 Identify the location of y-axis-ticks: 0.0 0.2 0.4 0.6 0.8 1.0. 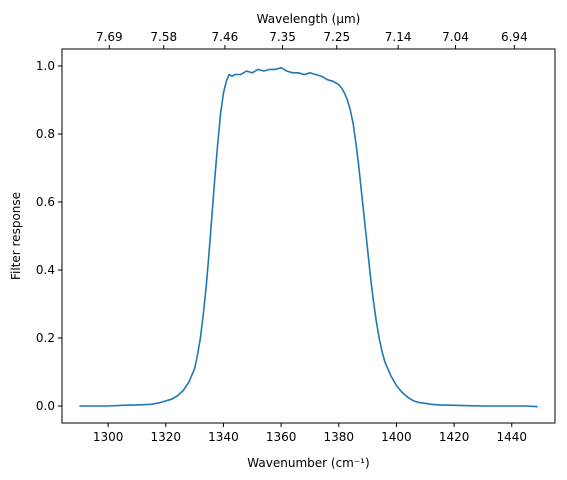
(49, 236).